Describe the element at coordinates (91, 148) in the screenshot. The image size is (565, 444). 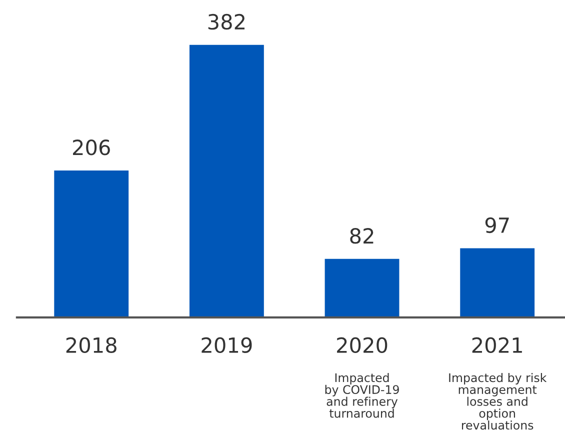
I see `data-label: 206` at that location.